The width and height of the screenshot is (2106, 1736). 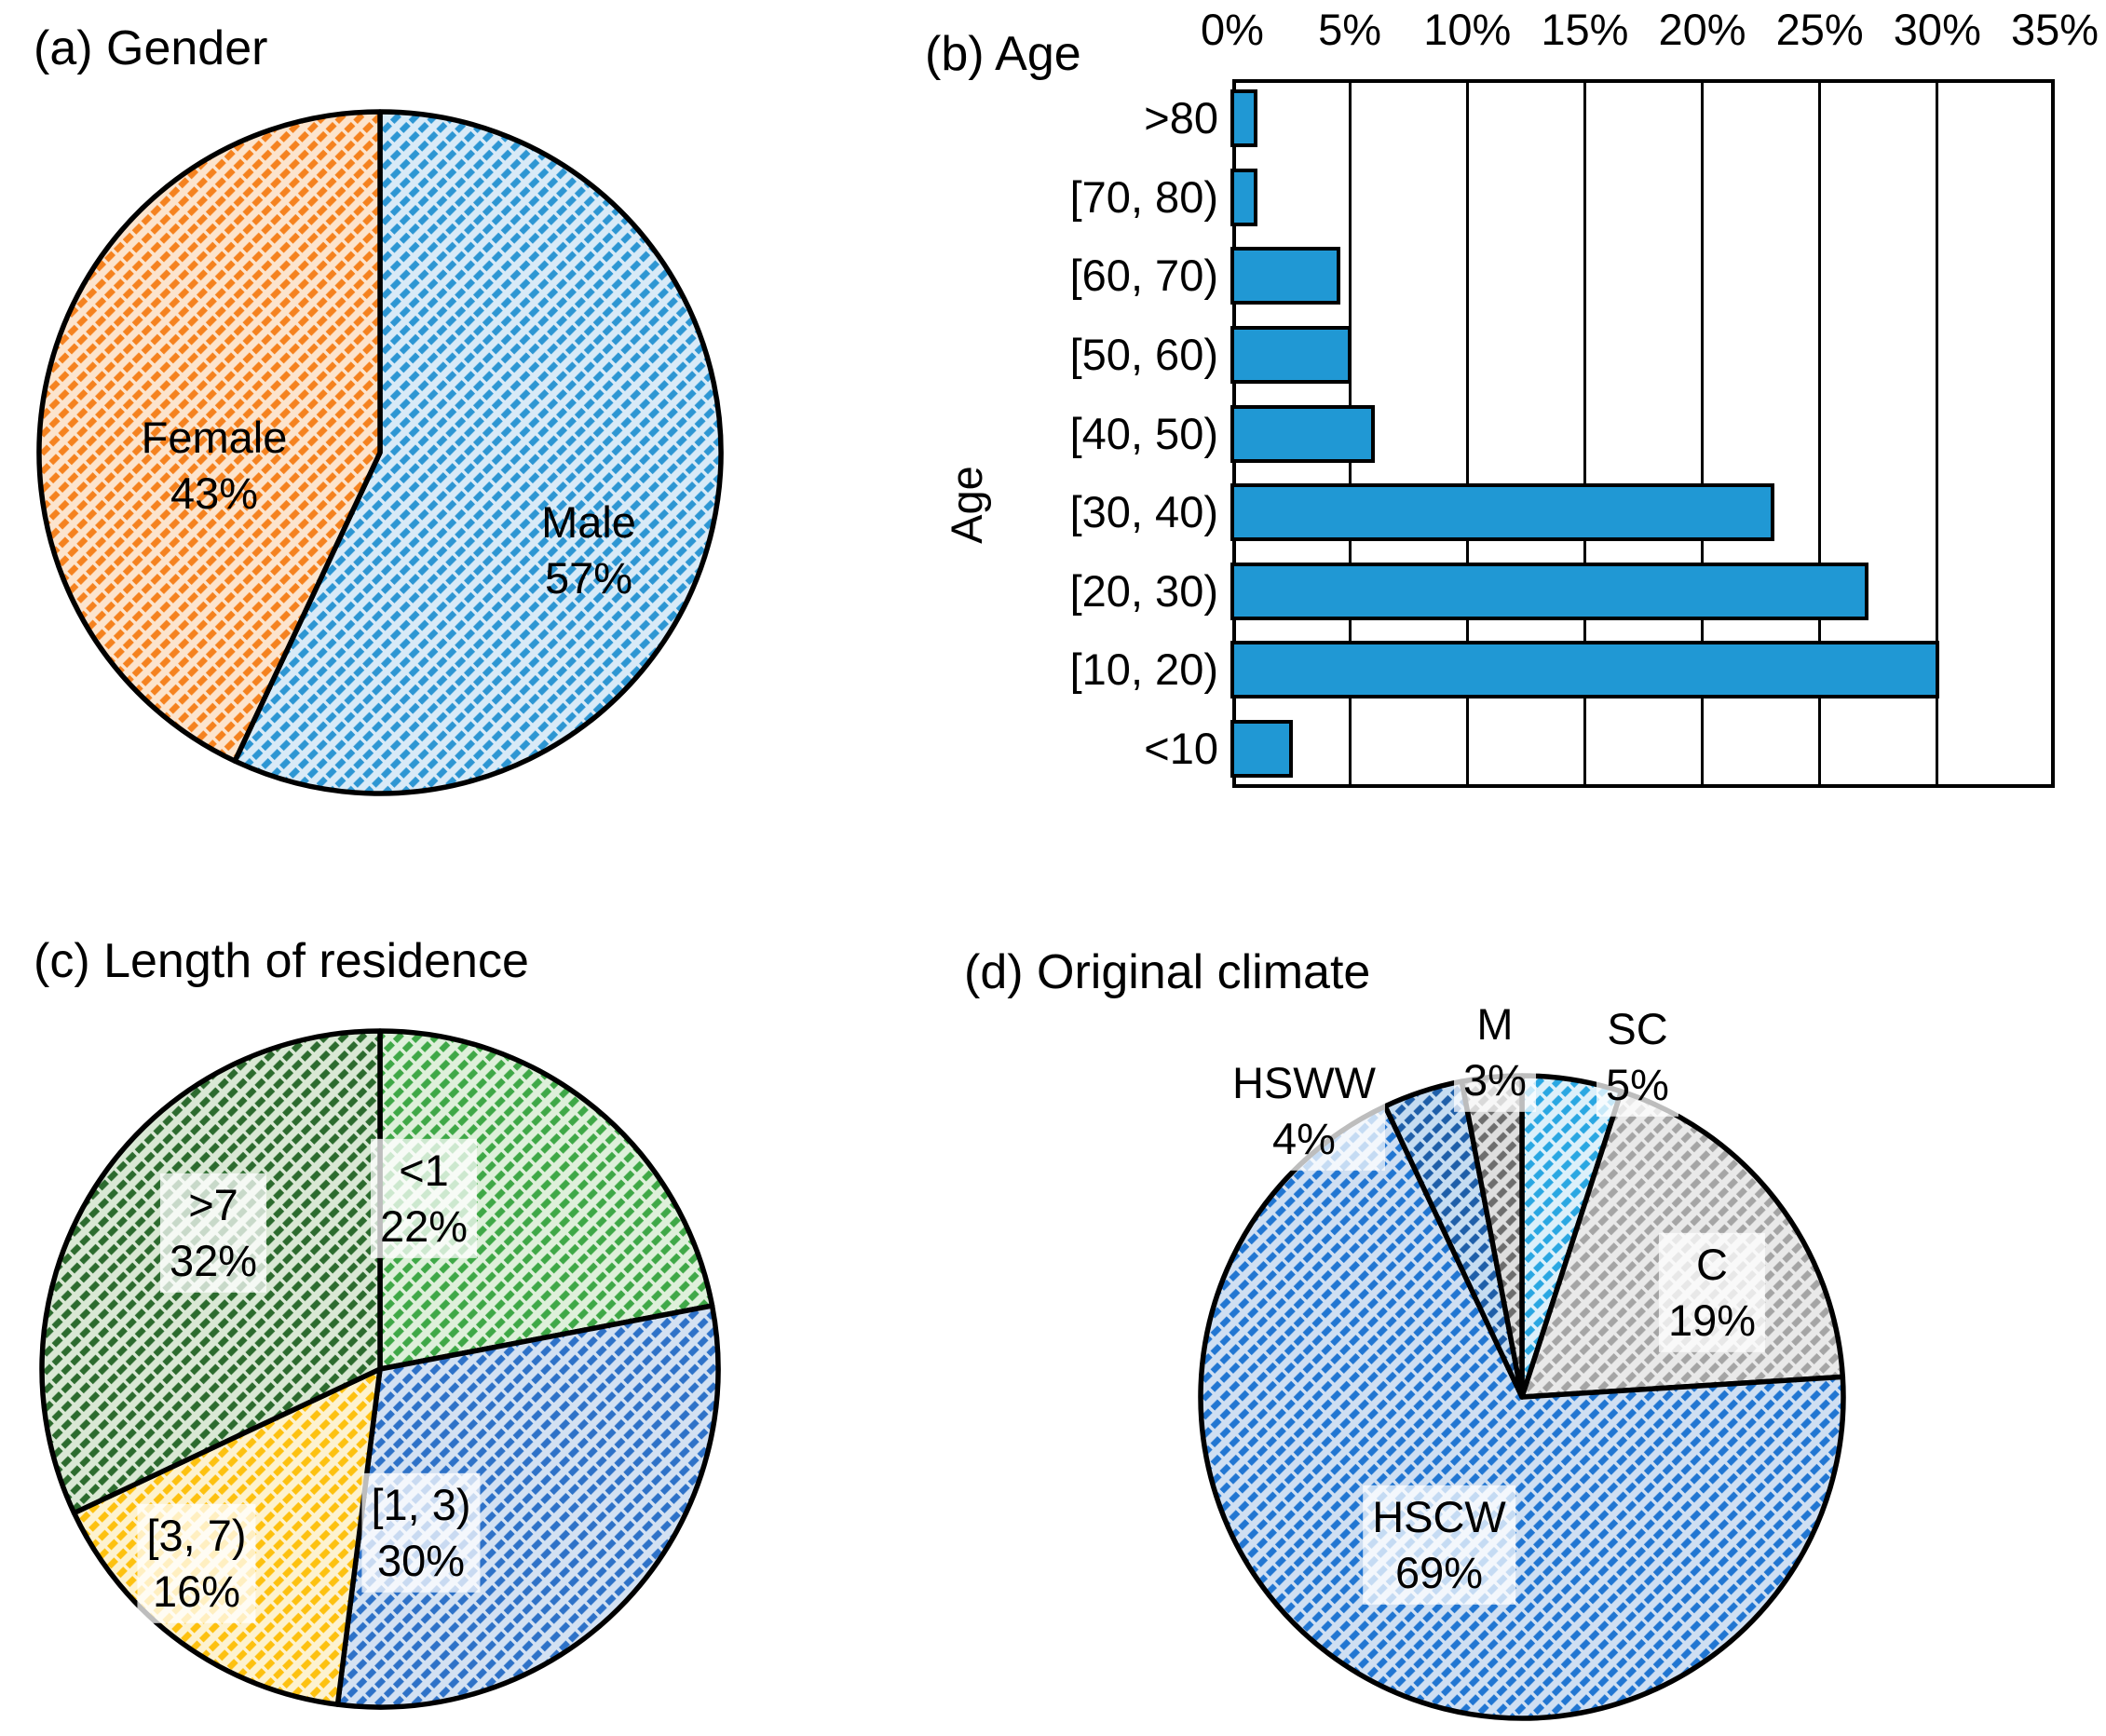 What do you see at coordinates (1712, 1264) in the screenshot?
I see `slice-name: C` at bounding box center [1712, 1264].